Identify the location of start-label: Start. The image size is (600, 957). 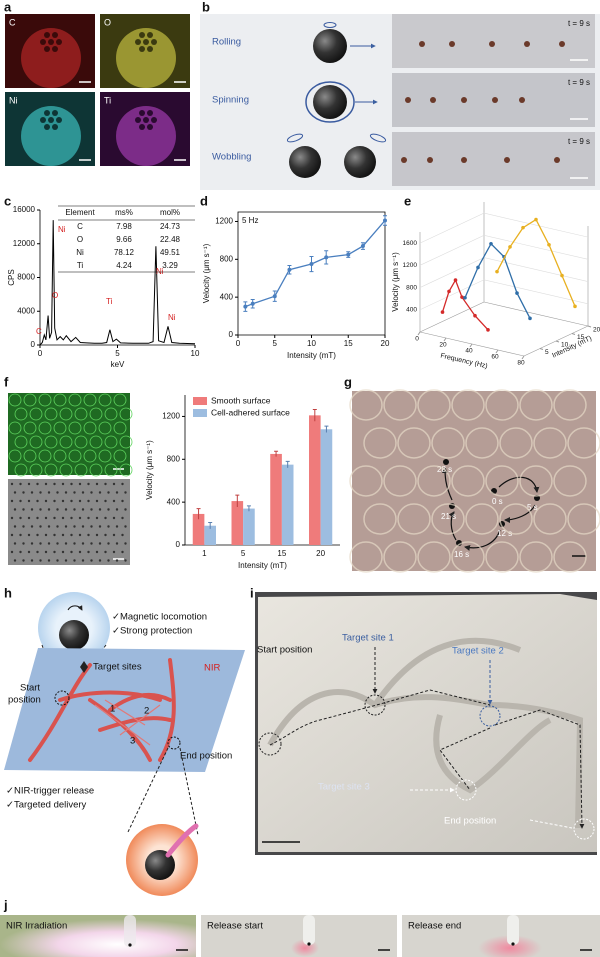
(30, 688).